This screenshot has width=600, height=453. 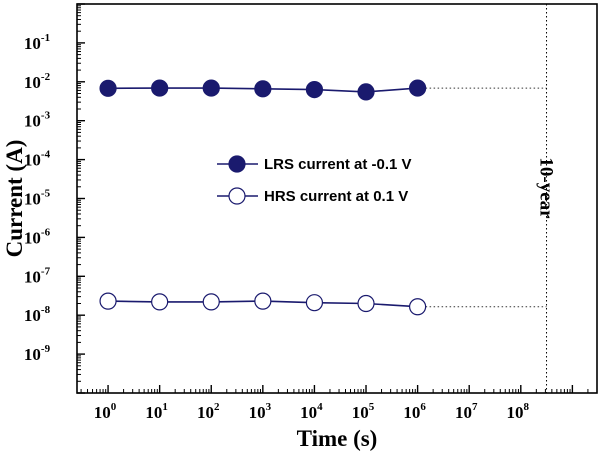 I want to click on x-tick-label: 10³, so click(x=260, y=411).